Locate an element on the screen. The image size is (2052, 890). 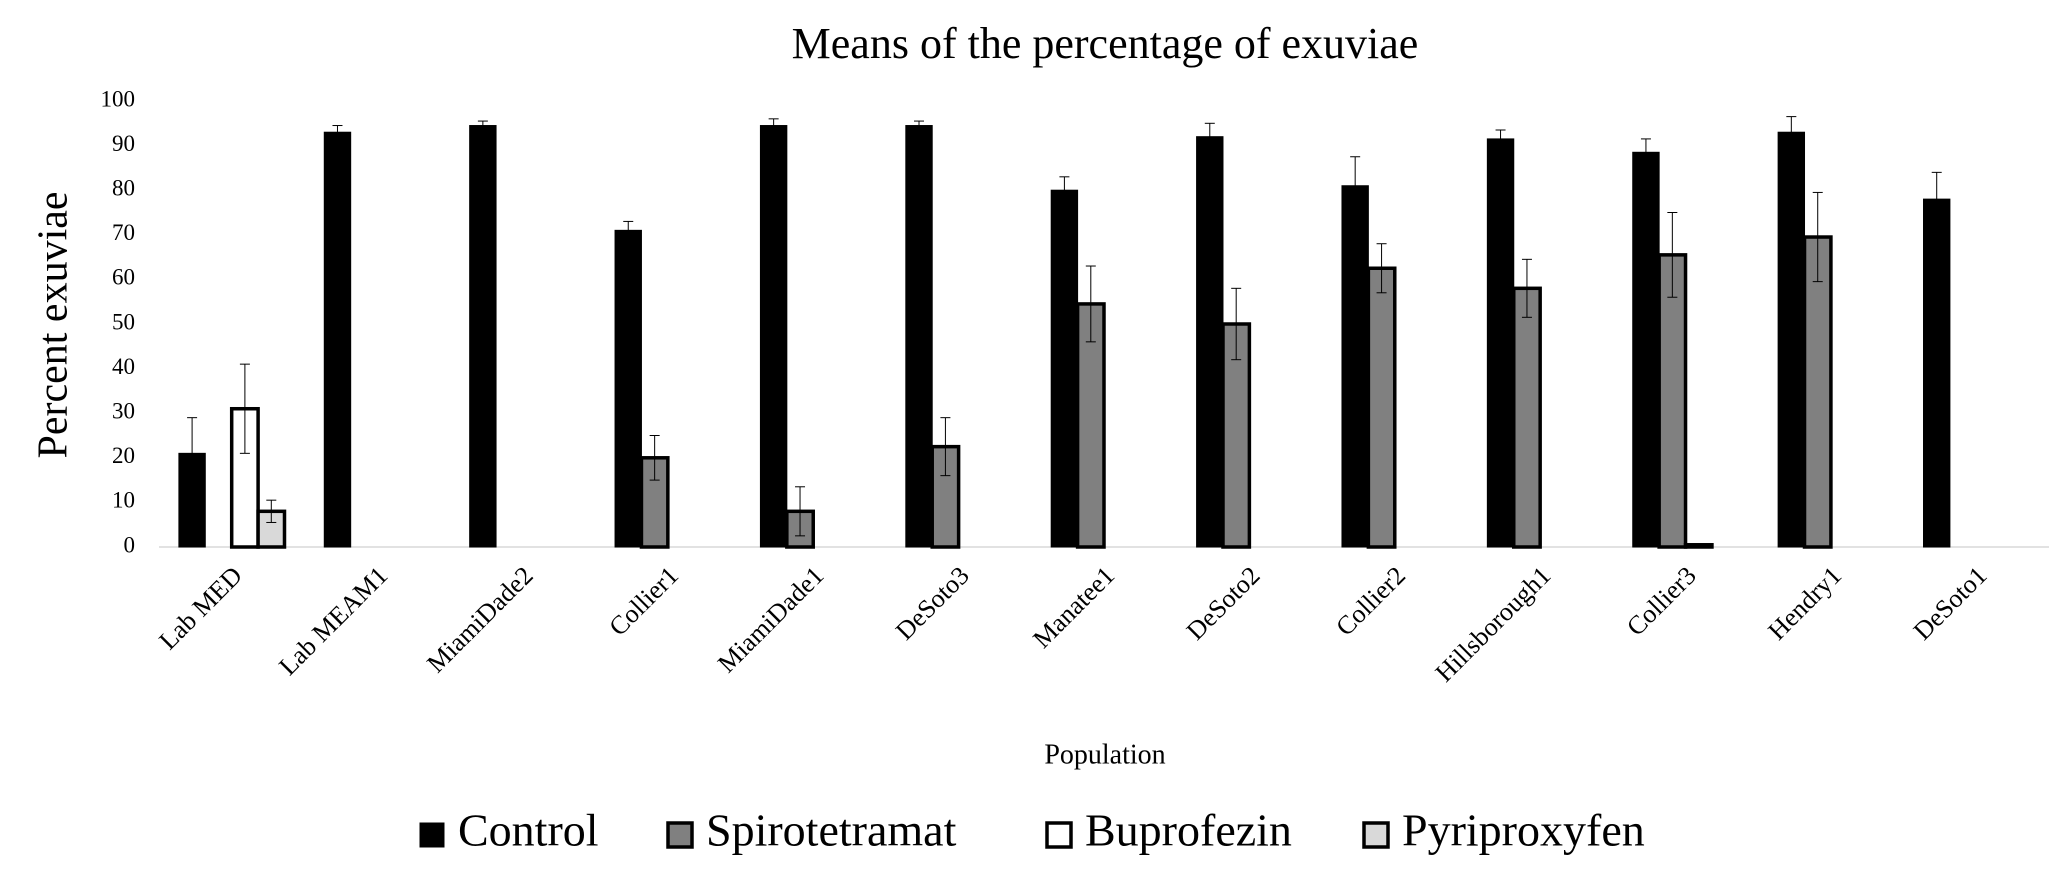
y-axis-label: Percent exuviae is located at coordinates (54, 324).